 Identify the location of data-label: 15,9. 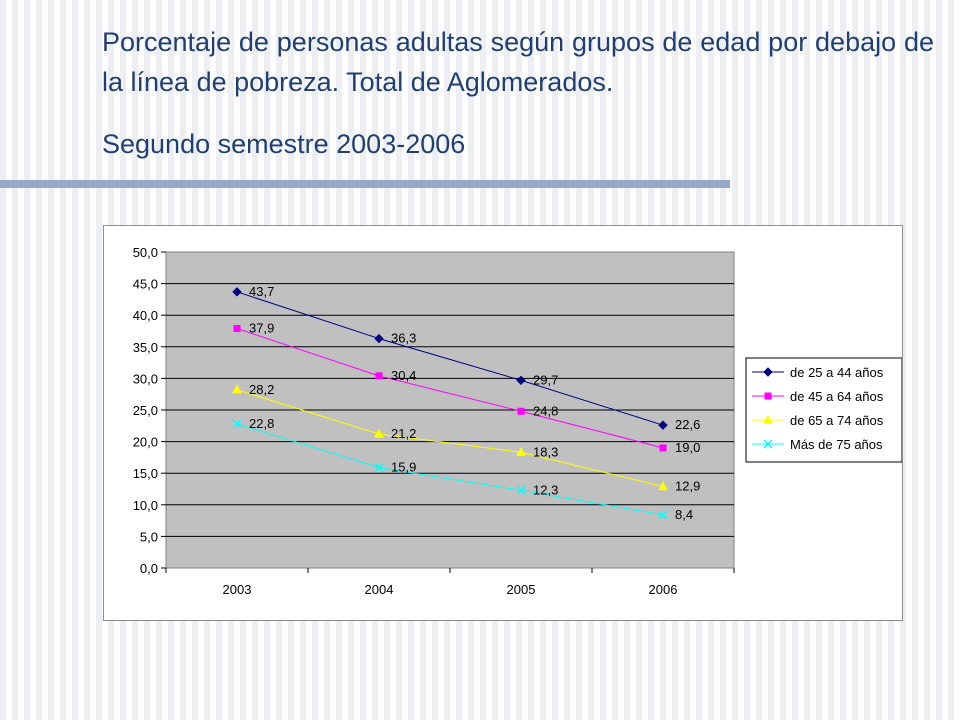
(403, 467).